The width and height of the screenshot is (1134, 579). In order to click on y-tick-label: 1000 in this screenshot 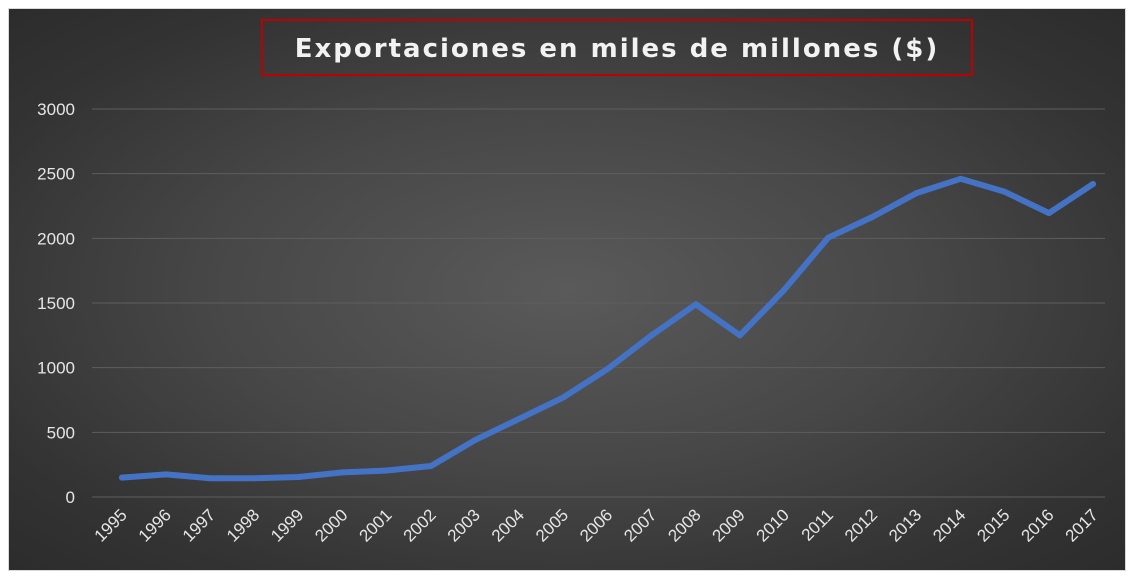, I will do `click(56, 368)`.